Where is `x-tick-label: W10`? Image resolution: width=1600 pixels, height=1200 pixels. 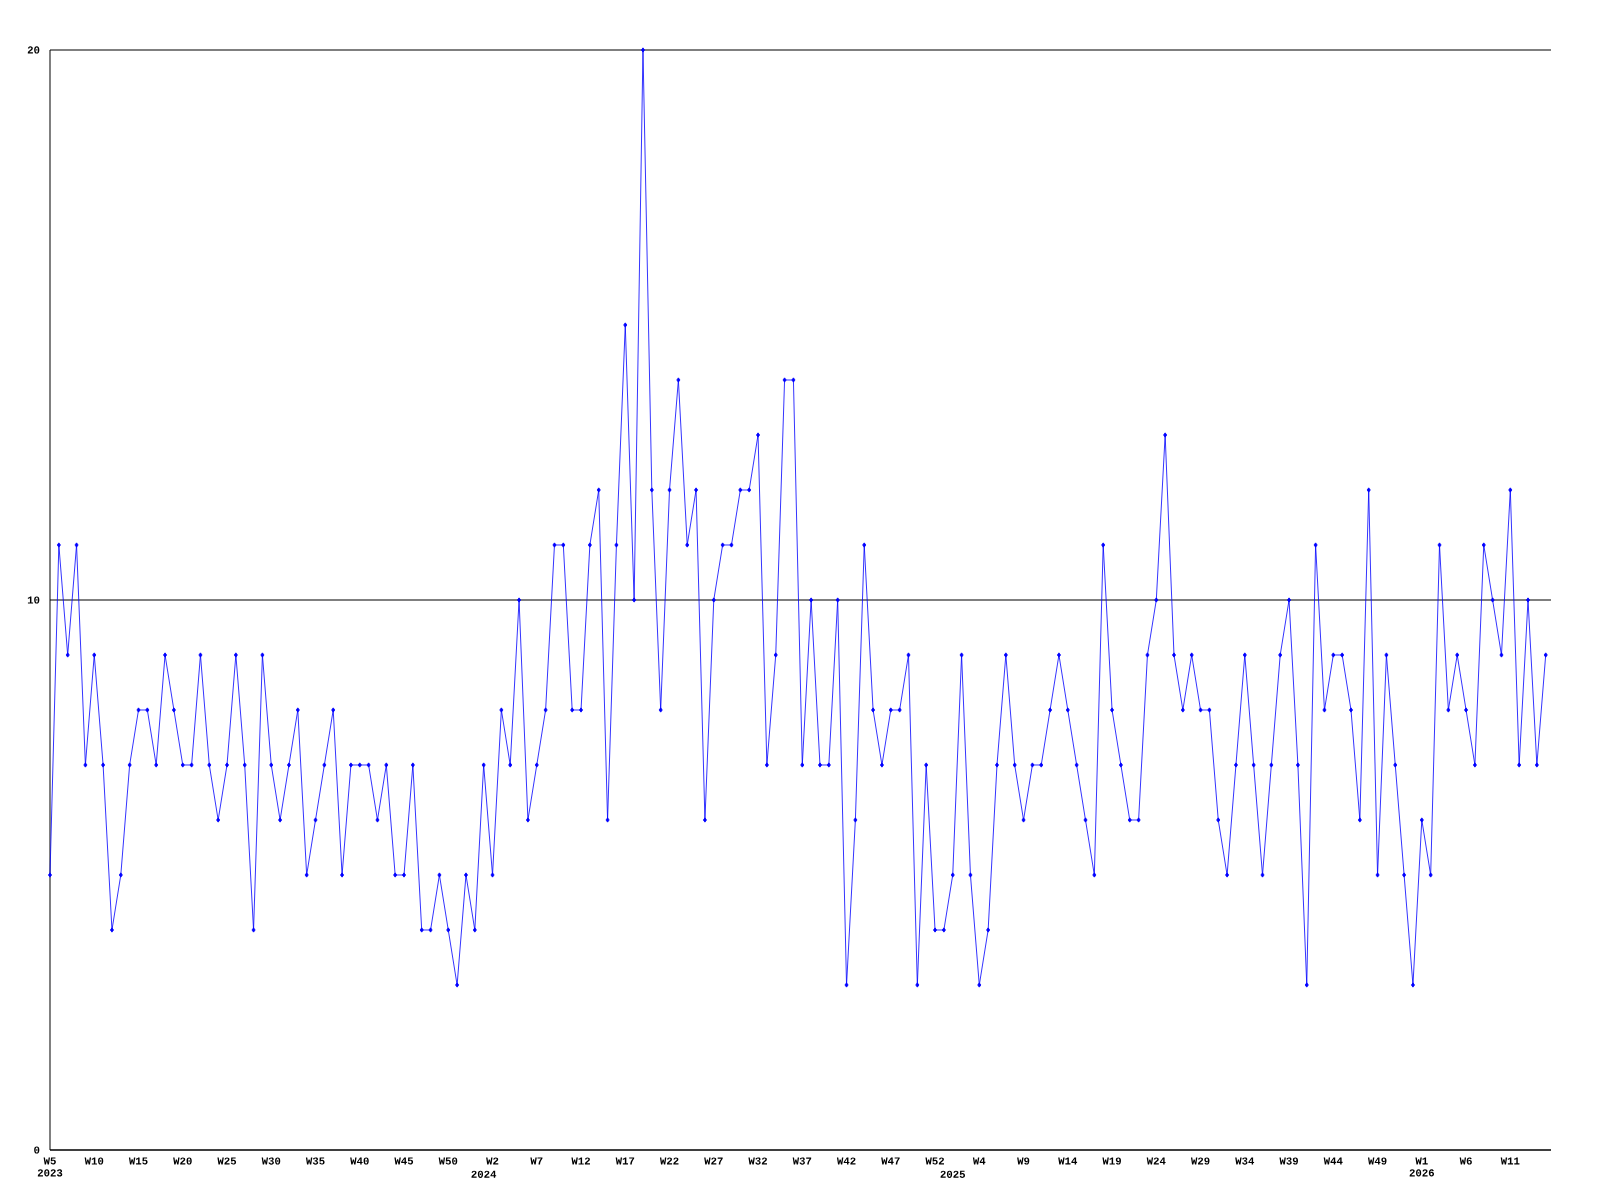 x-tick-label: W10 is located at coordinates (94, 1161).